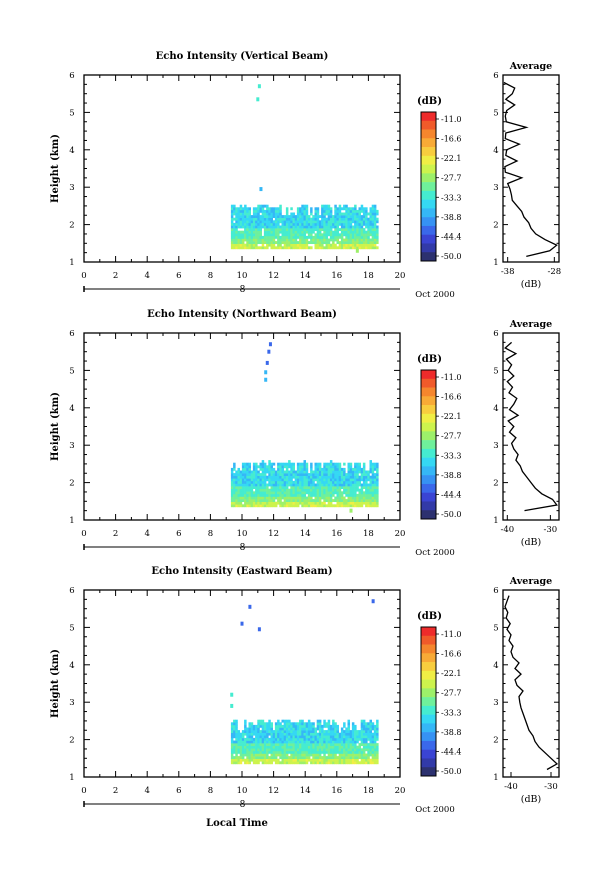 This screenshot has width=616, height=879. What do you see at coordinates (178, 276) in the screenshot?
I see `x-tick-label: 6` at bounding box center [178, 276].